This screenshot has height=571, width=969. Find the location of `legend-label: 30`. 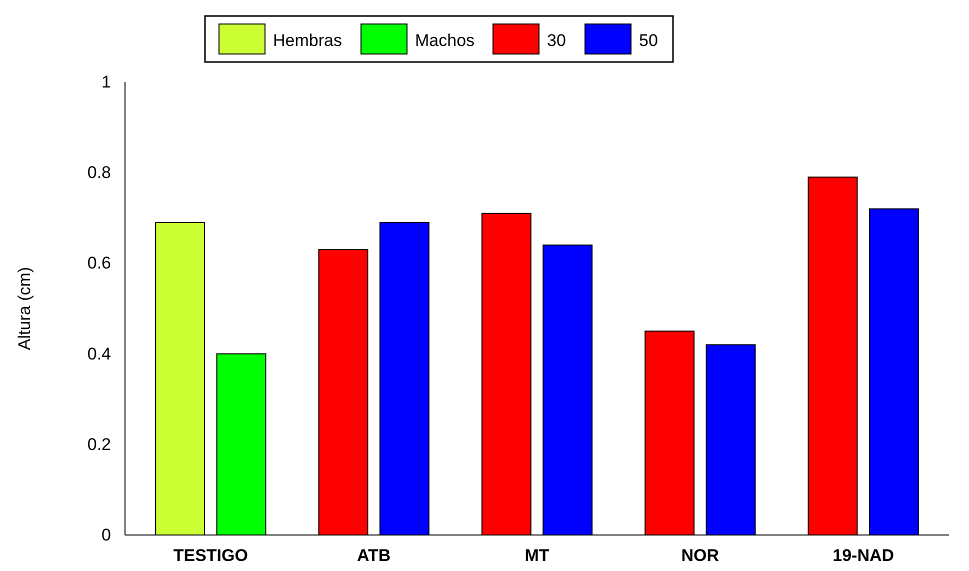

legend-label: 30 is located at coordinates (556, 40).